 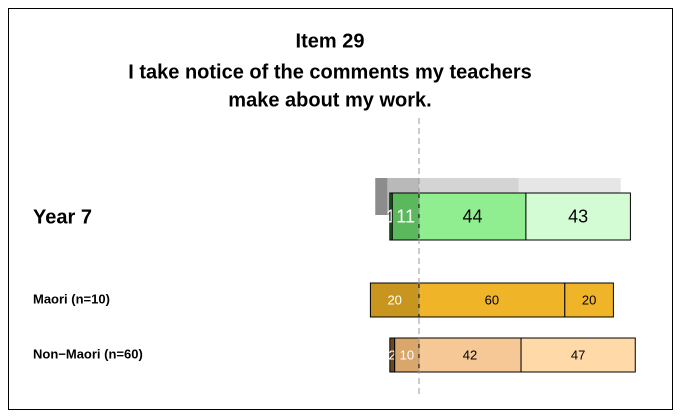 What do you see at coordinates (330, 41) in the screenshot?
I see `chart-title: Item 29` at bounding box center [330, 41].